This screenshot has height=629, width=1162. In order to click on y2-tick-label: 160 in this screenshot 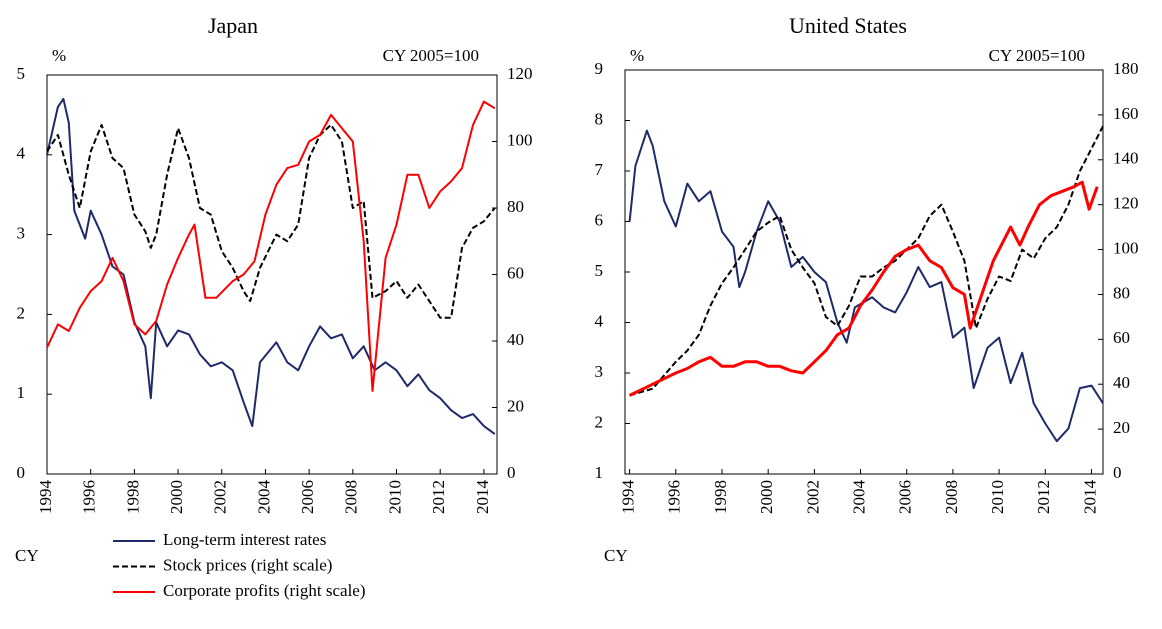, I will do `click(1126, 113)`.